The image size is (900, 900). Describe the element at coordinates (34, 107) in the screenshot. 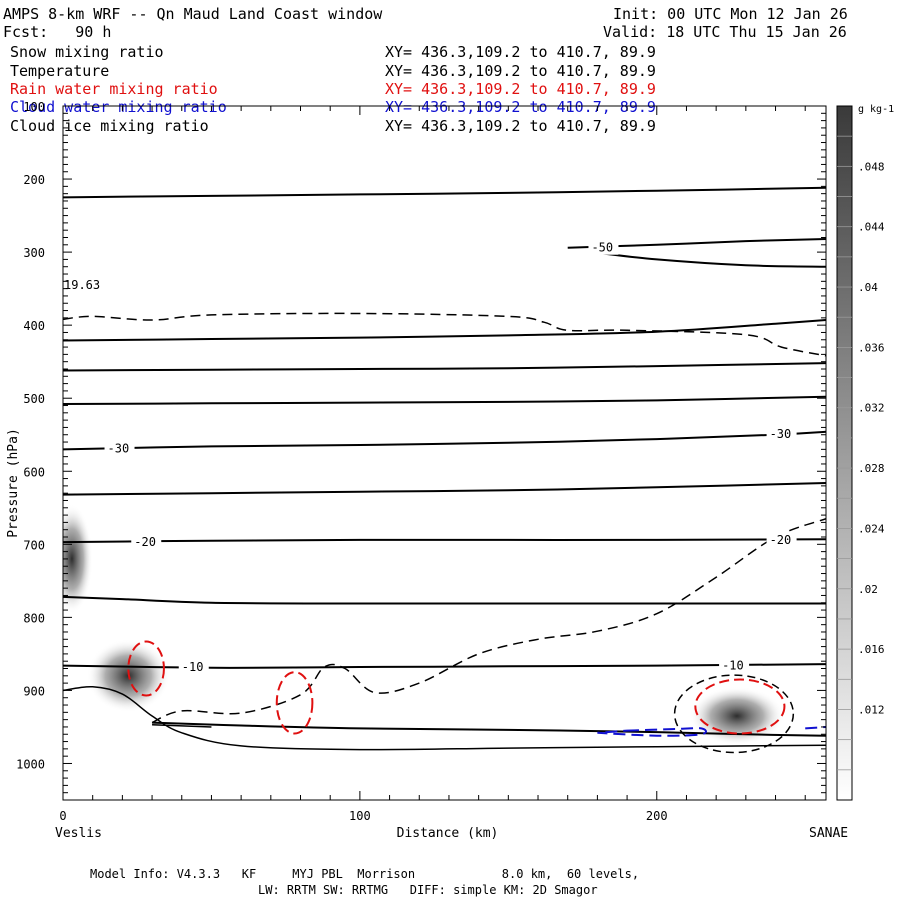

I see `y-tick-label: 100` at that location.